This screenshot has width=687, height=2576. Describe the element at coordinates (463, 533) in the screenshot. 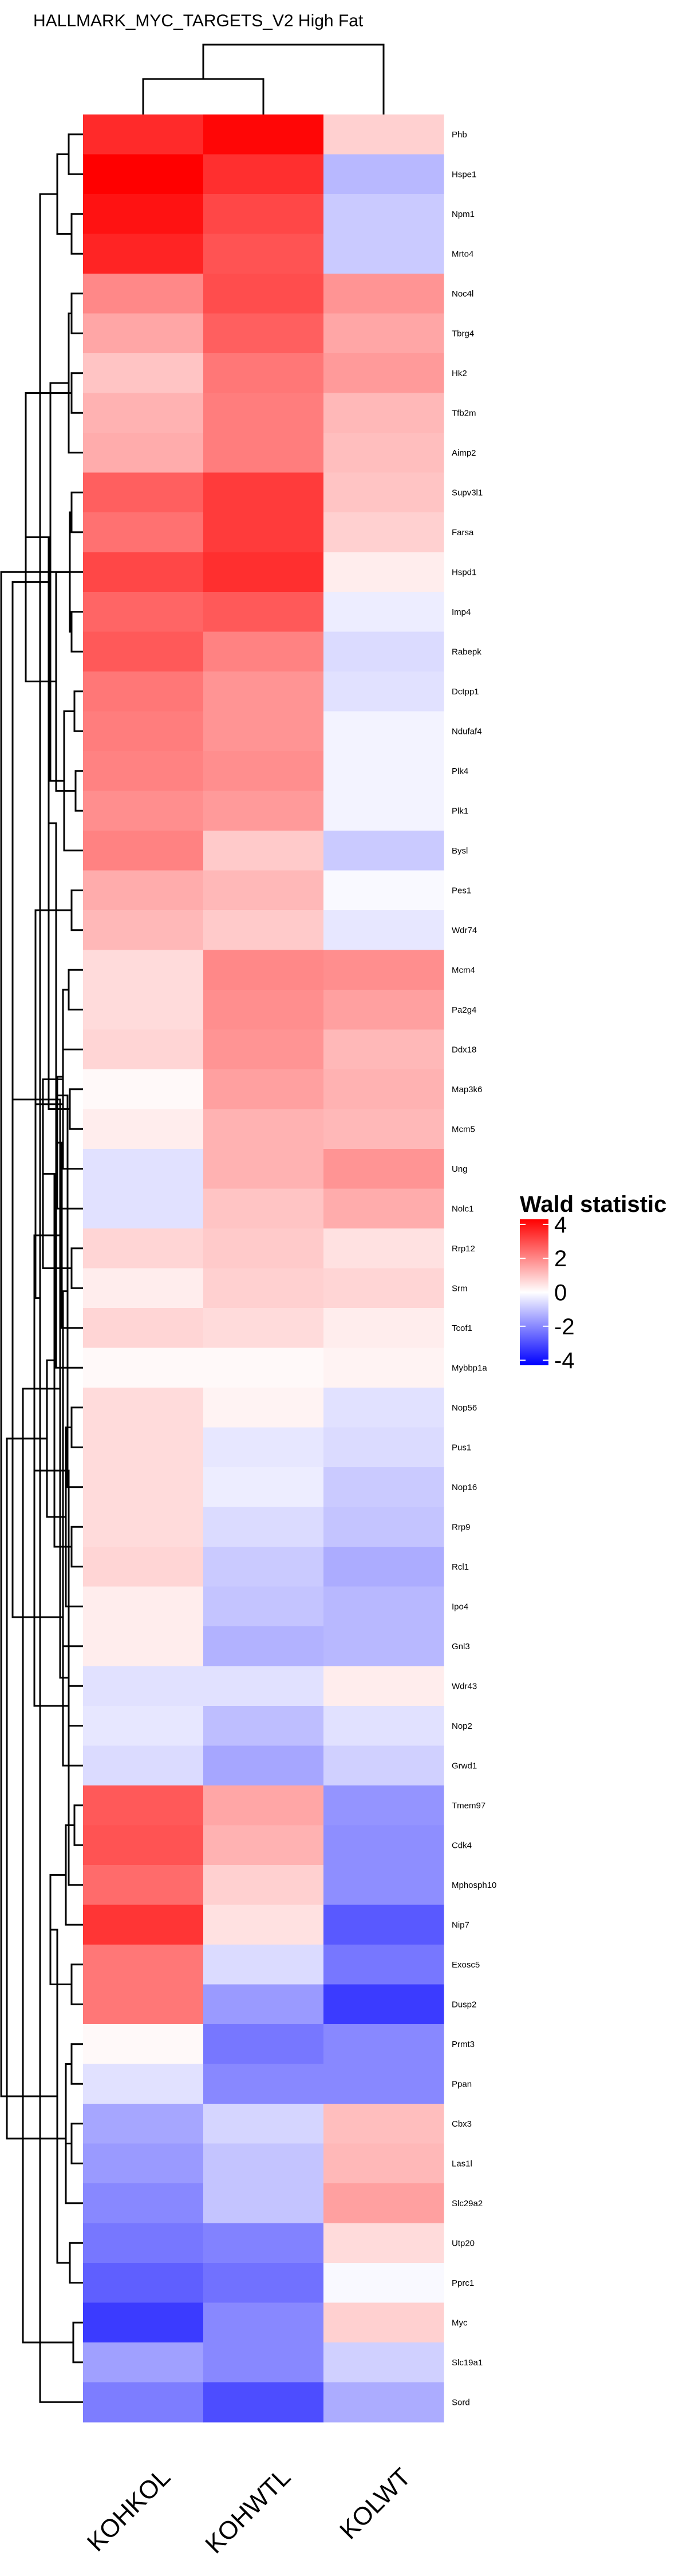

I see `row-label: Farsa` at that location.